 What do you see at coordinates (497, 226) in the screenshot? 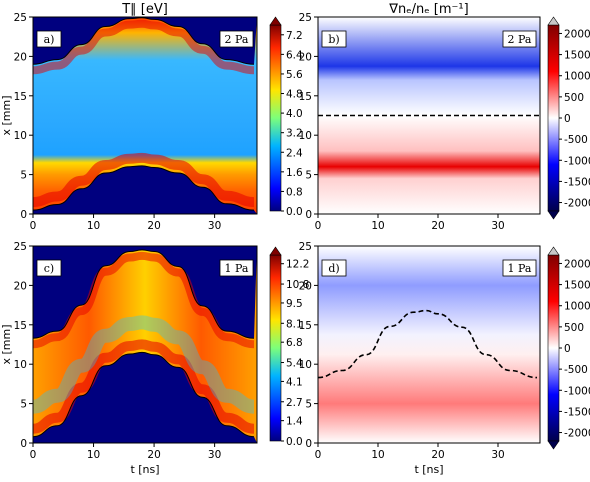
I see `x-tick-label: 30` at bounding box center [497, 226].